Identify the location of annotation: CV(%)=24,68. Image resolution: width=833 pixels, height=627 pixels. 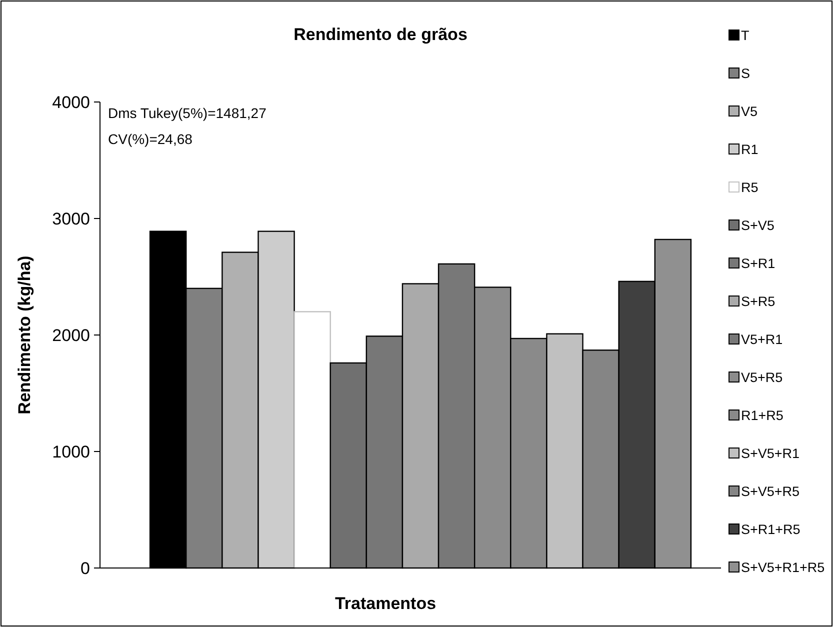
(150, 139).